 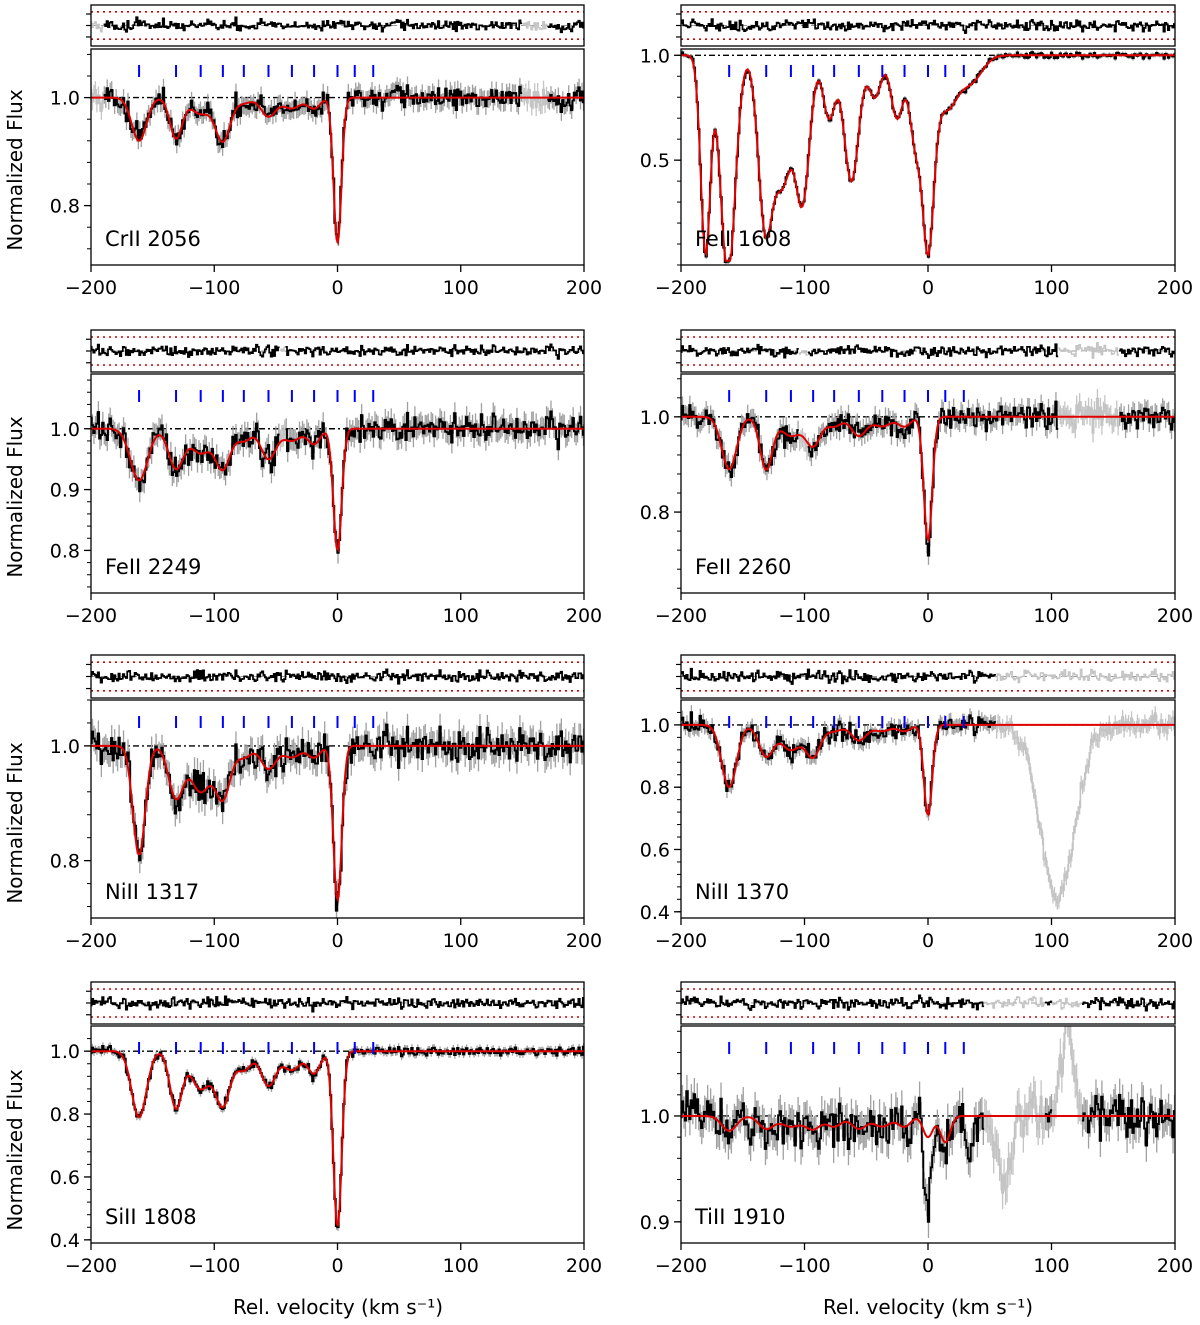 I want to click on line-label: FeII 2260, so click(x=743, y=567).